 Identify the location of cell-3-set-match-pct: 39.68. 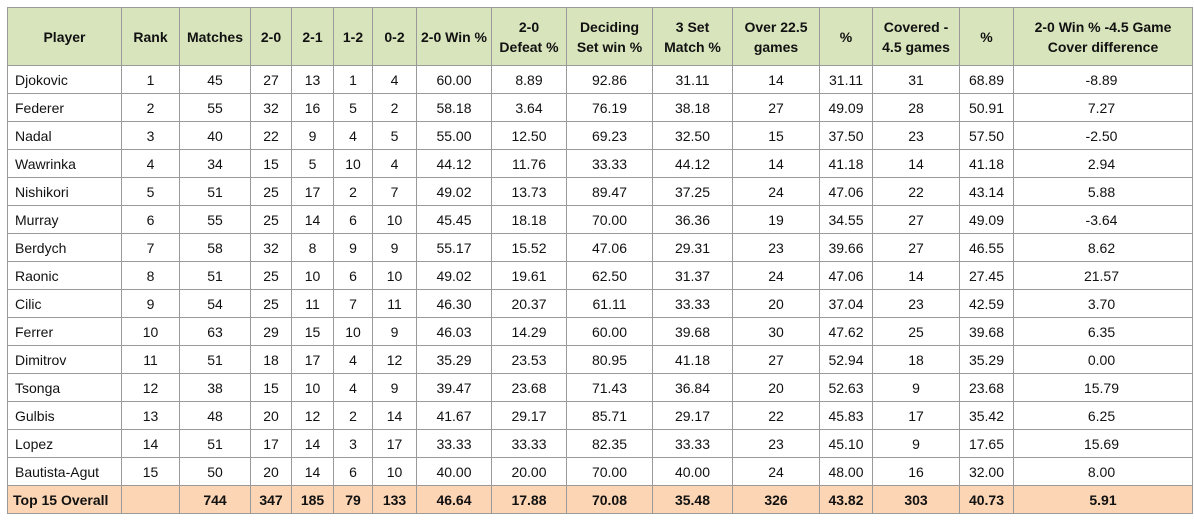
(692, 331).